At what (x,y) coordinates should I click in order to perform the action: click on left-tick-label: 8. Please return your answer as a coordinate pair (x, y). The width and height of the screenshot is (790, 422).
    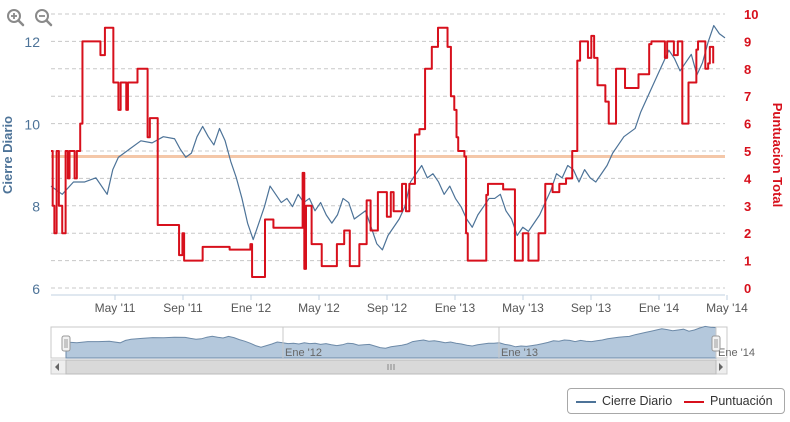
    Looking at the image, I should click on (36, 207).